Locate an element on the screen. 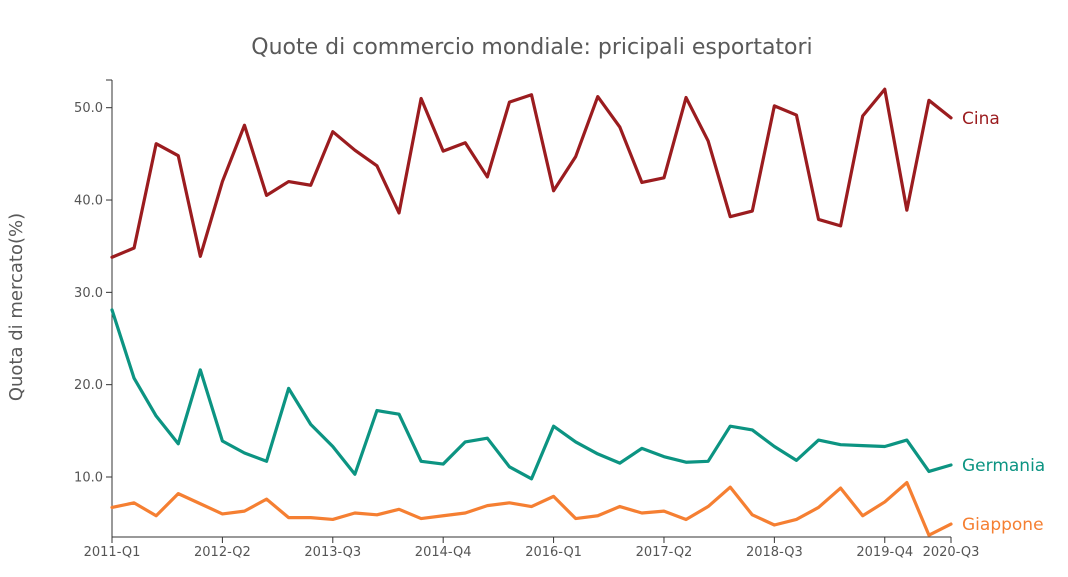  x-tick-label: 2020-Q3 is located at coordinates (951, 552).